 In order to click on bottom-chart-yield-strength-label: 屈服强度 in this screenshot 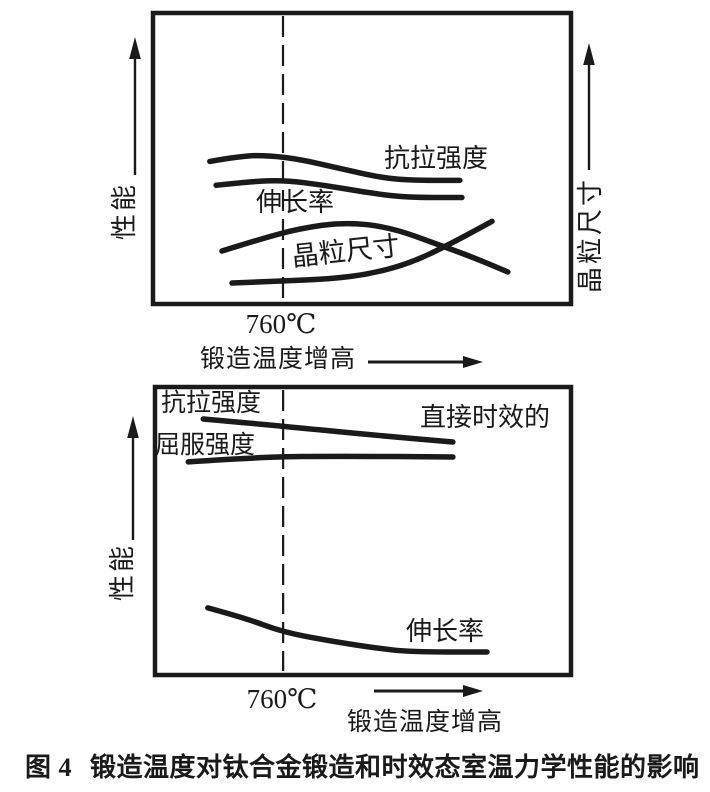, I will do `click(205, 445)`.